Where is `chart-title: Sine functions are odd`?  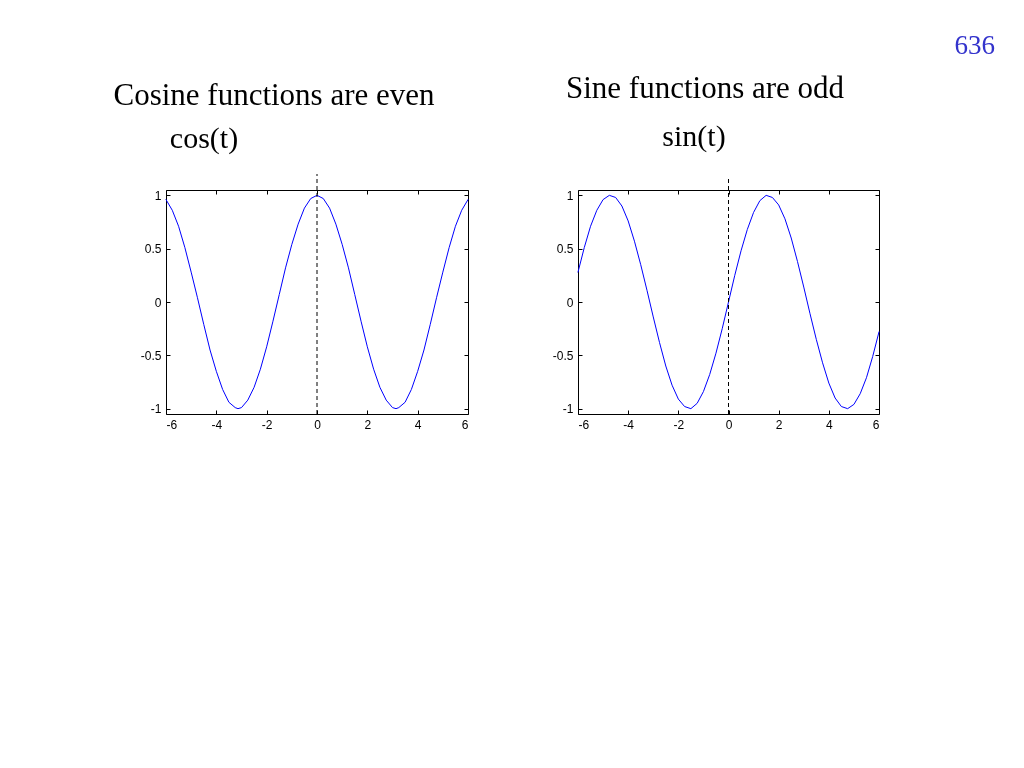
chart-title: Sine functions are odd is located at coordinates (705, 87).